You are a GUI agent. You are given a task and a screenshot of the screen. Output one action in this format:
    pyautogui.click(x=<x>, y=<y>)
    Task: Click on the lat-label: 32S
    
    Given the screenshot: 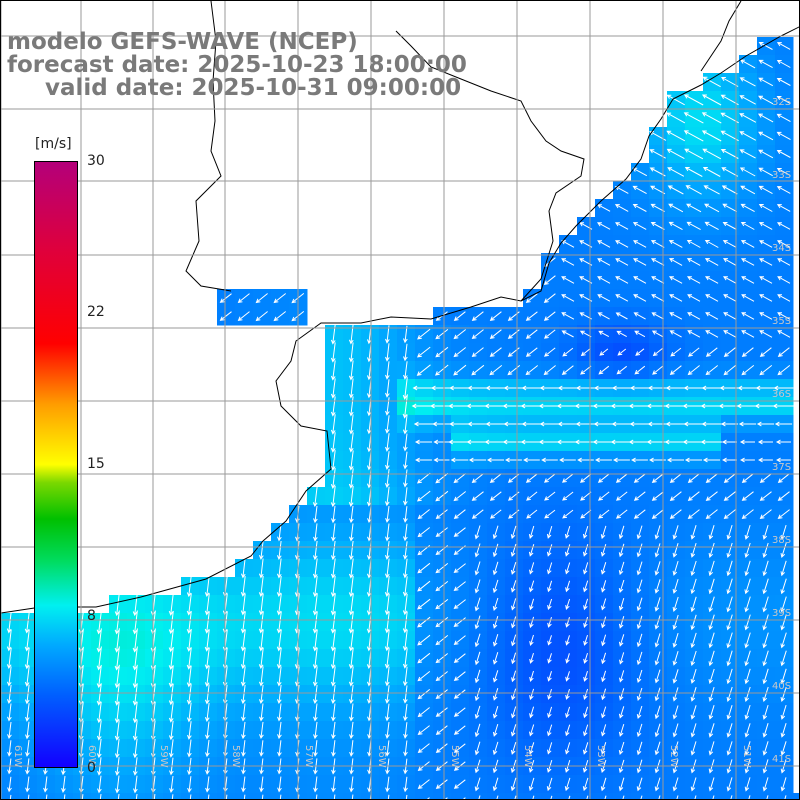 What is the action you would take?
    pyautogui.click(x=781, y=102)
    